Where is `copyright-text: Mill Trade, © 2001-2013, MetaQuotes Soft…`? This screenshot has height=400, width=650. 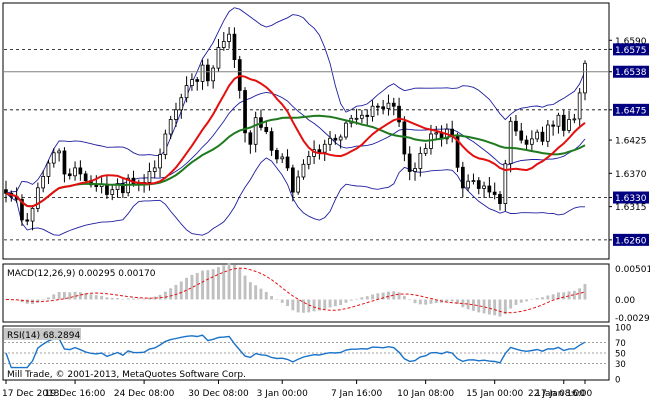 copyright-text: Mill Trade, © 2001-2013, MetaQuotes Soft… is located at coordinates (126, 375).